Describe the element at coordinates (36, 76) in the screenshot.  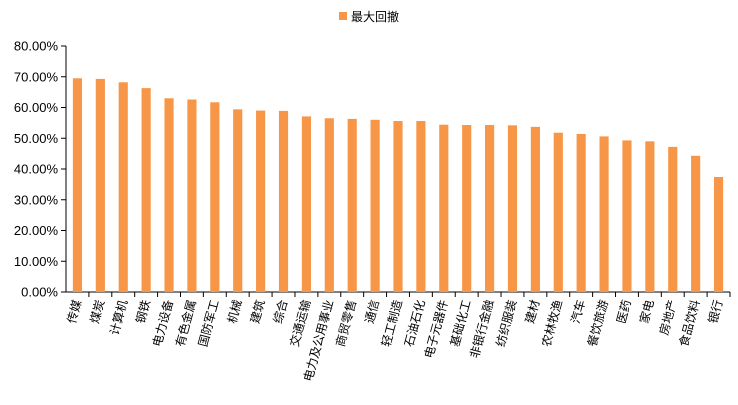
I see `y-tick-label: 70.00%` at that location.